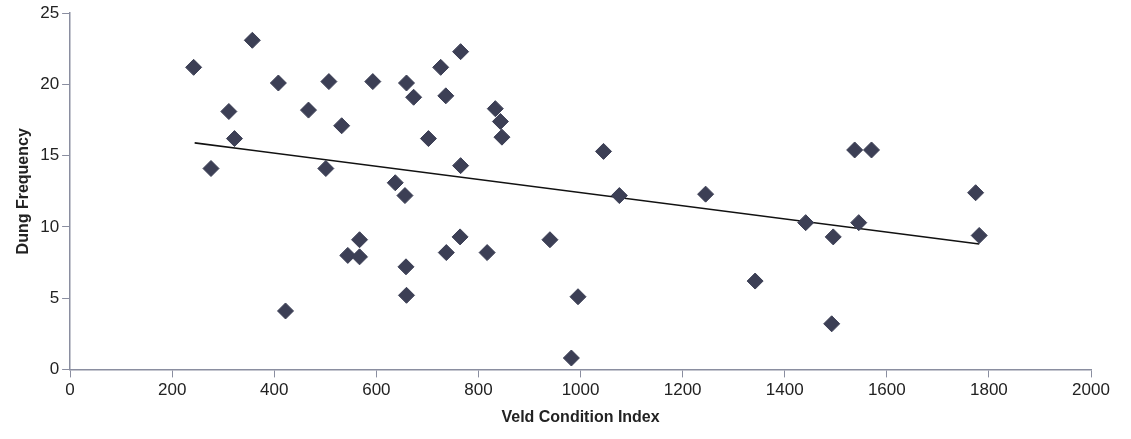 The image size is (1131, 439). Describe the element at coordinates (172, 390) in the screenshot. I see `x-tick-label: 200` at that location.